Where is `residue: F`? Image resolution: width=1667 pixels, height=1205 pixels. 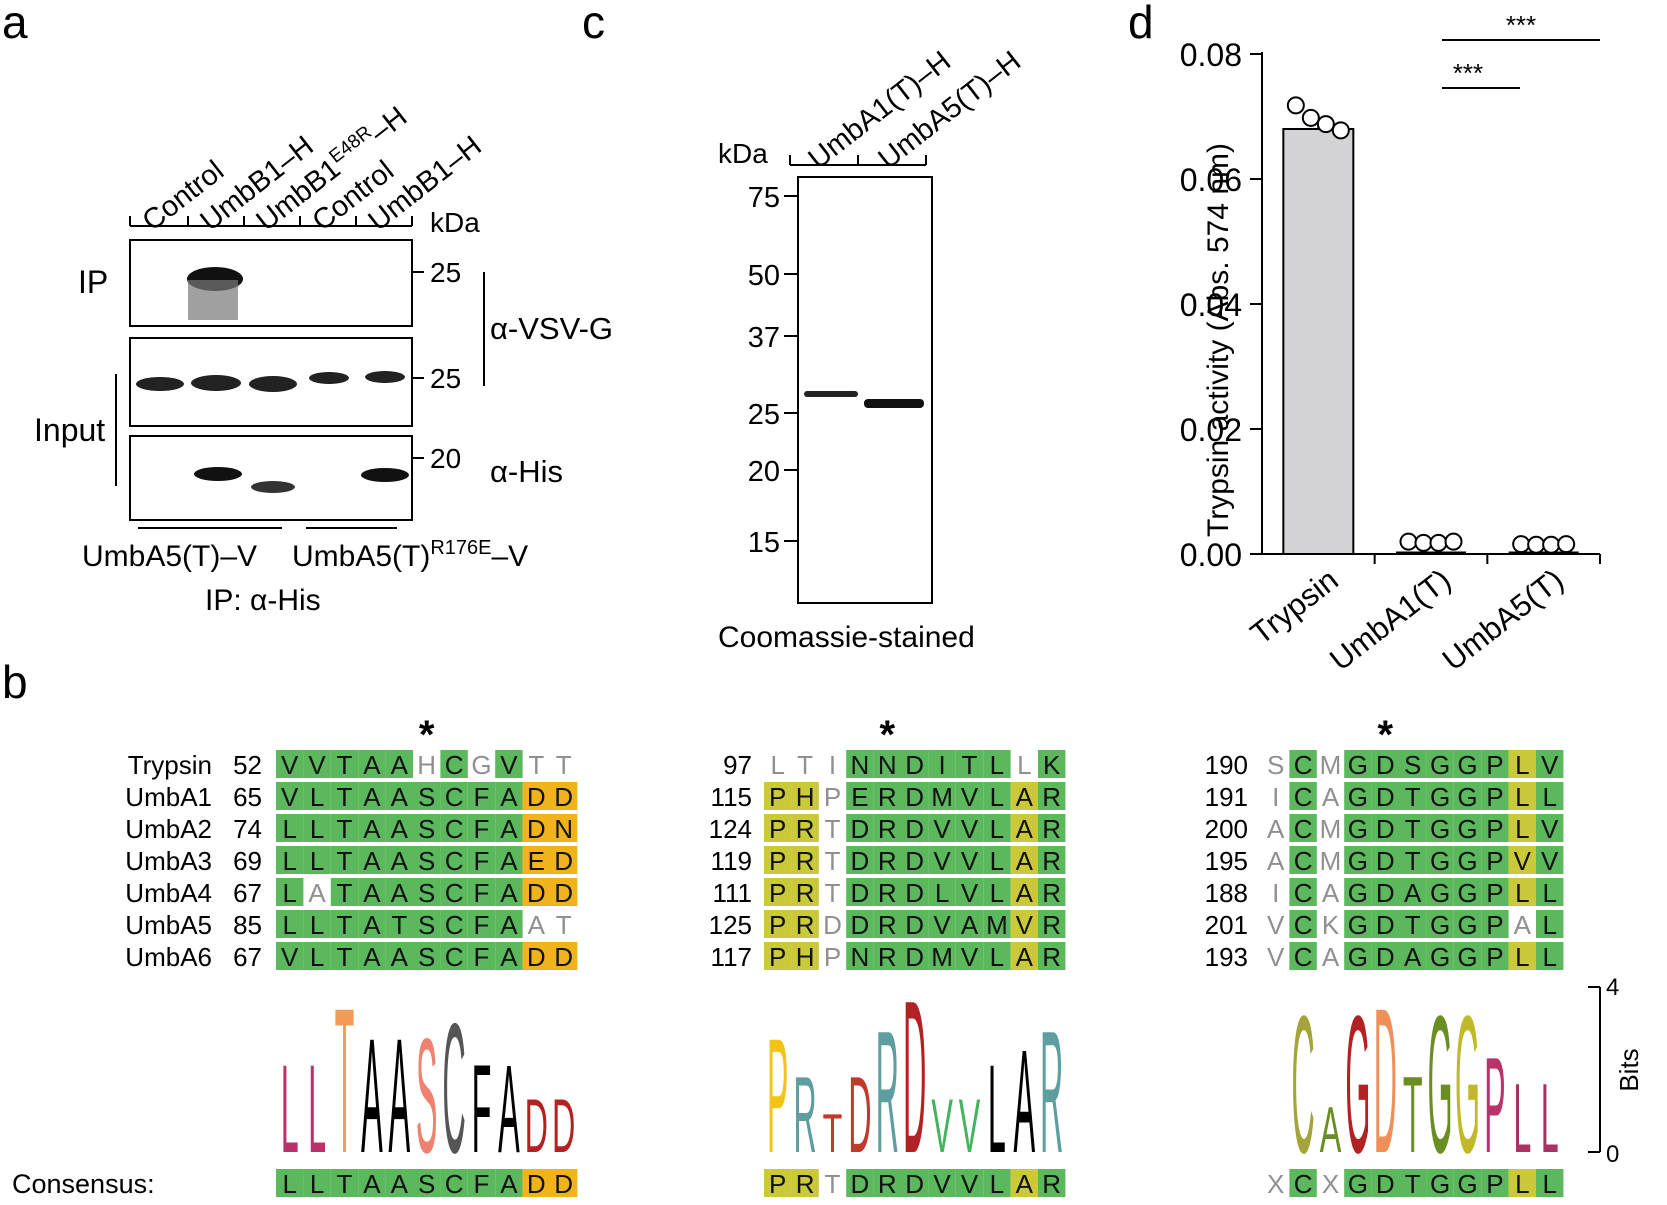
residue: F is located at coordinates (482, 797).